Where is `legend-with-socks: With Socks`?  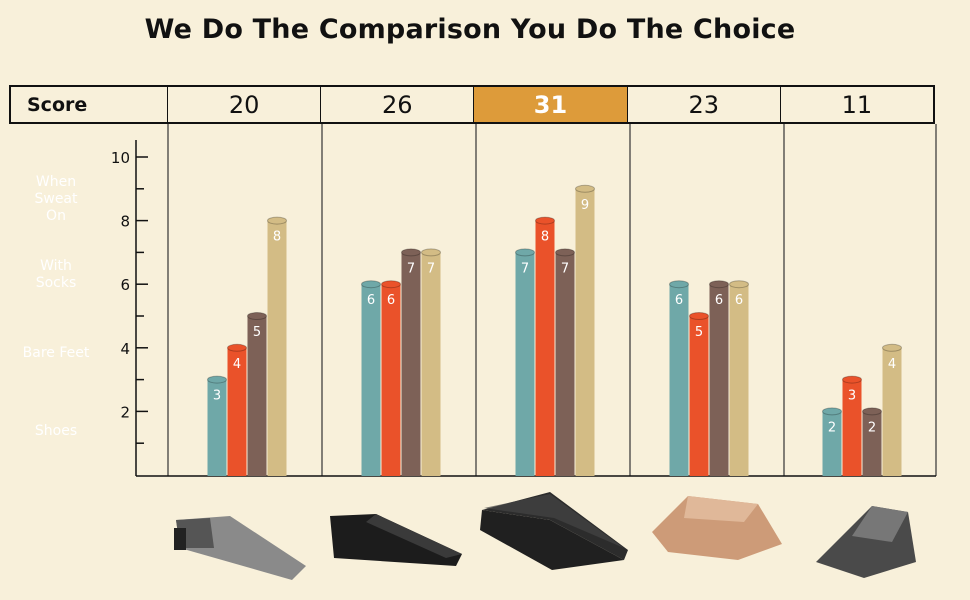
legend-with-socks: With Socks is located at coordinates (56, 275).